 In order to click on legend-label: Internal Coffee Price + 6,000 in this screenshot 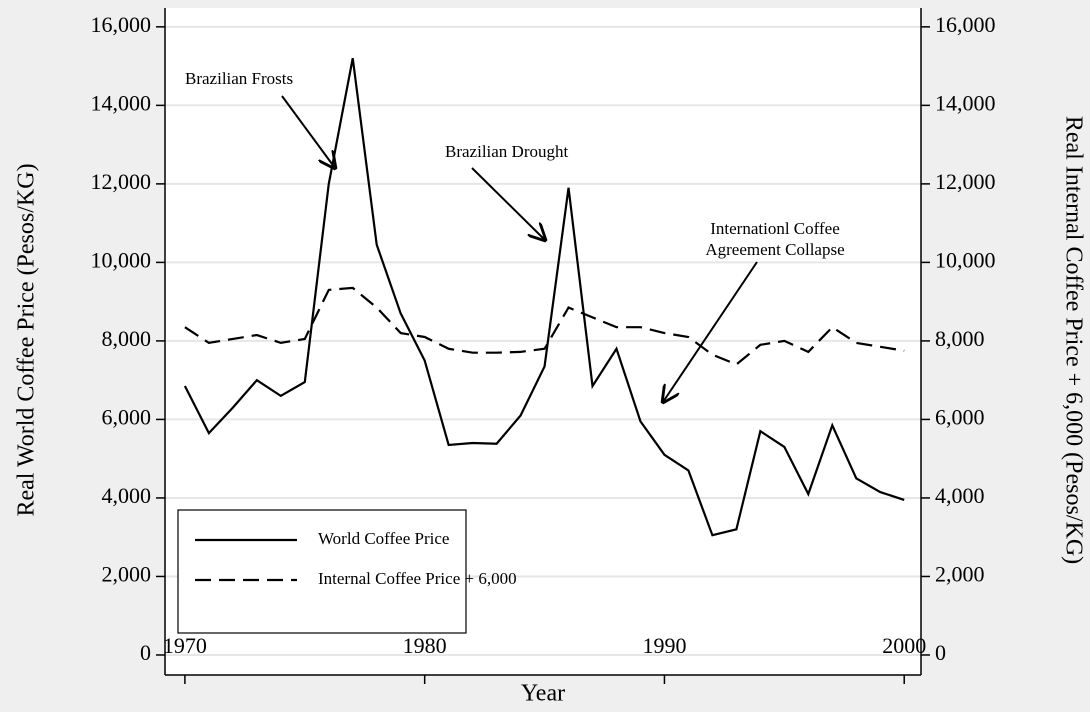, I will do `click(417, 578)`.